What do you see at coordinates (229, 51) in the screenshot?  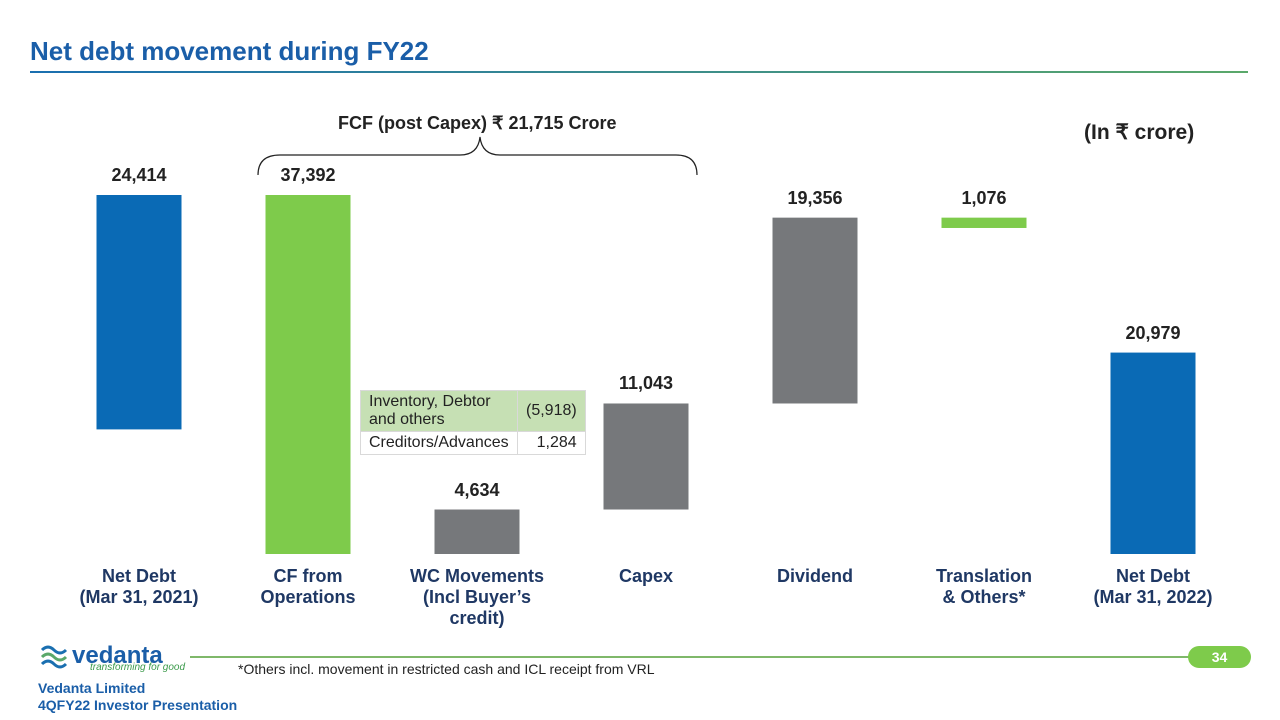 I see `slide-title: Net debt movement during FY22` at bounding box center [229, 51].